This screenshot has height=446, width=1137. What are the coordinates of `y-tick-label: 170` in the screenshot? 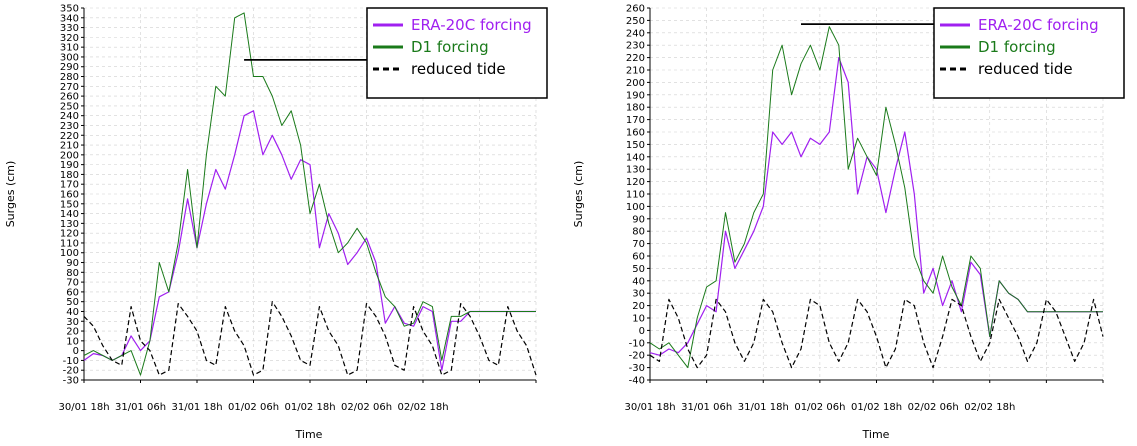 It's located at (69, 185).